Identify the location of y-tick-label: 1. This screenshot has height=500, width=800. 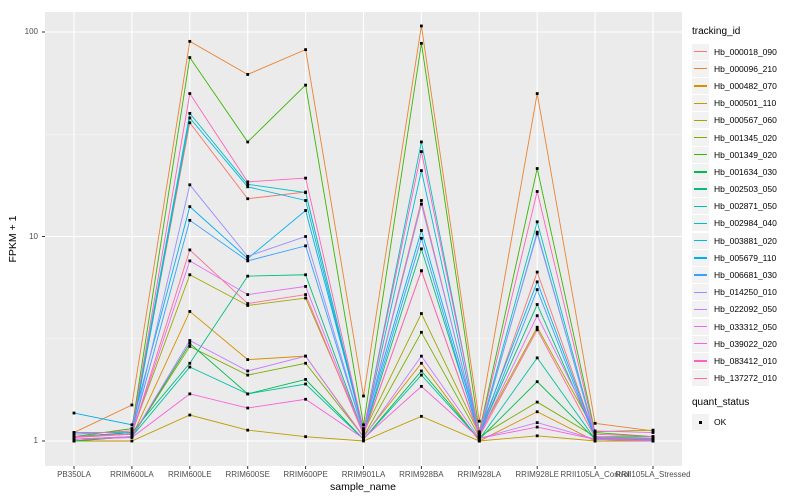
(35, 440).